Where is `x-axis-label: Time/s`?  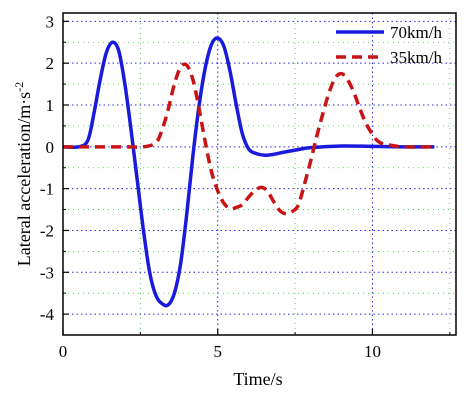
x-axis-label: Time/s is located at coordinates (257, 379).